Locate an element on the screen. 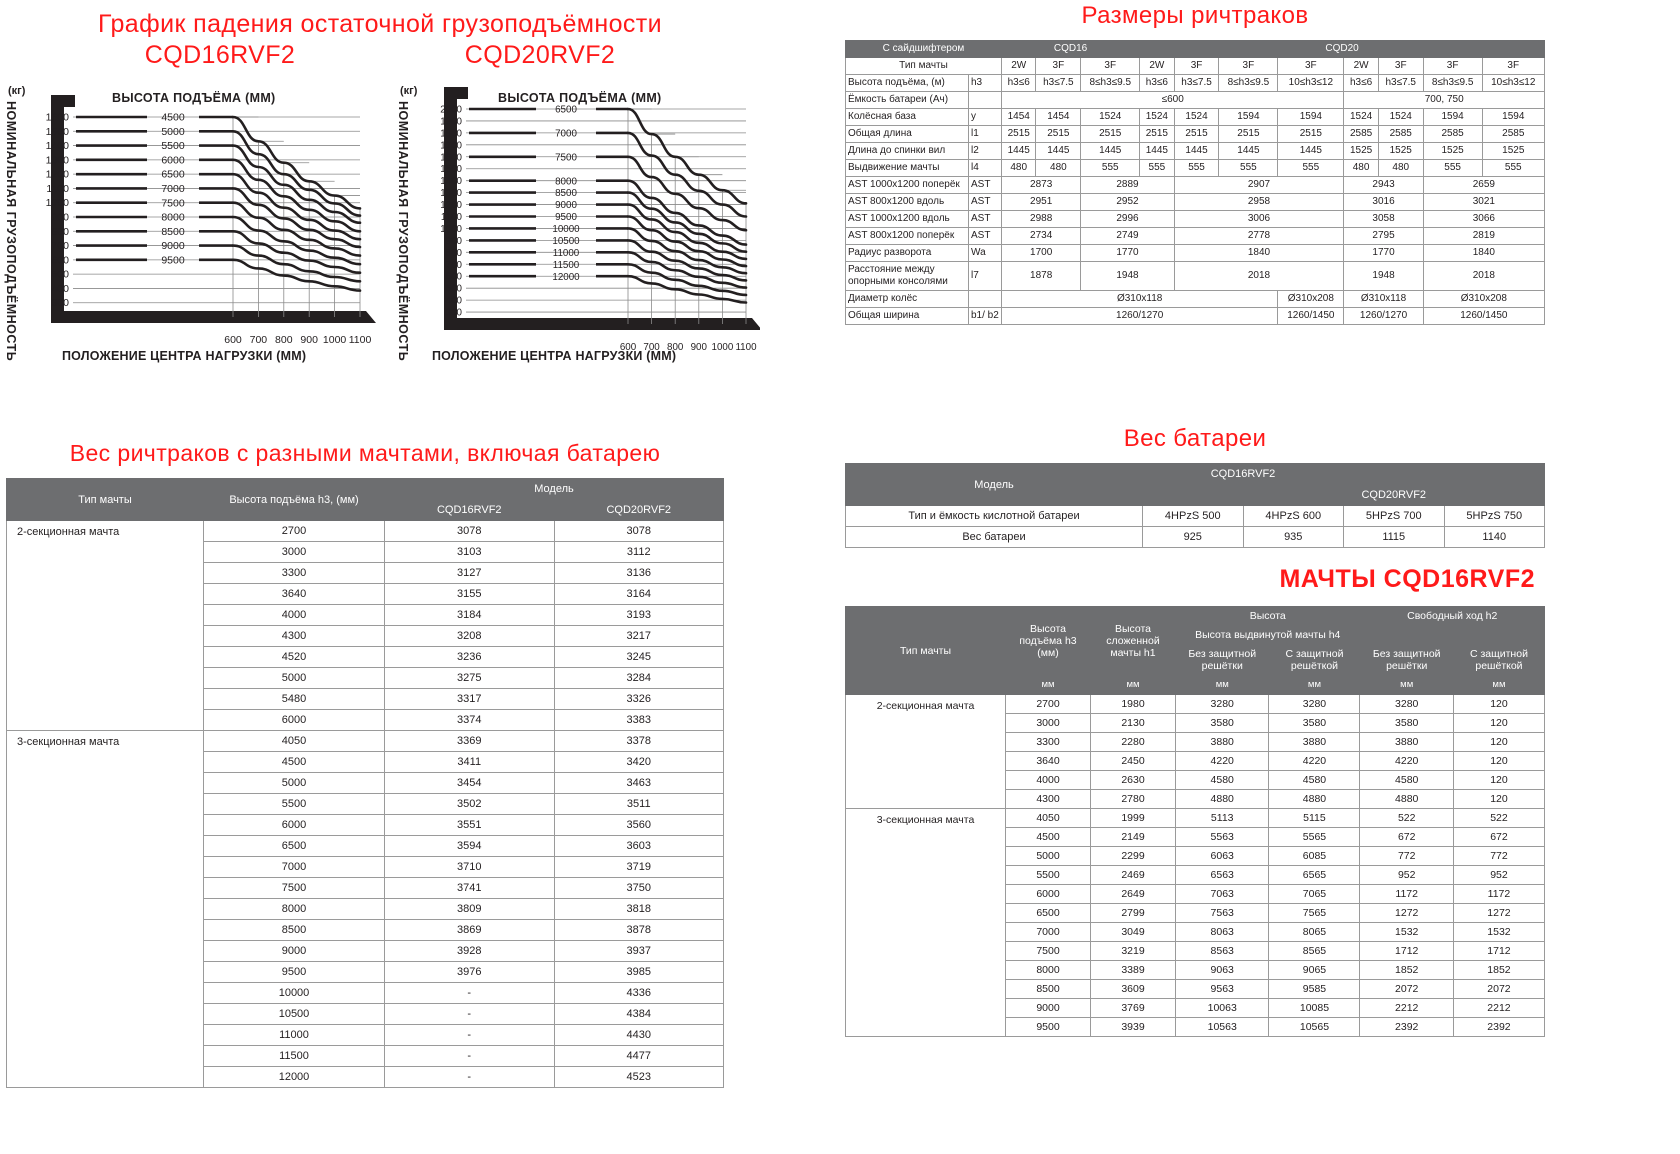 Image resolution: width=1680 pixels, height=1154 pixels. dims-span-0: 2988 is located at coordinates (1041, 219).